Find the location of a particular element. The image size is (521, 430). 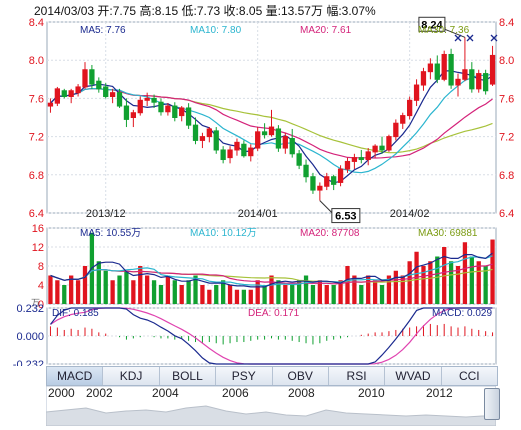

tab-rsi: RSI is located at coordinates (357, 376).